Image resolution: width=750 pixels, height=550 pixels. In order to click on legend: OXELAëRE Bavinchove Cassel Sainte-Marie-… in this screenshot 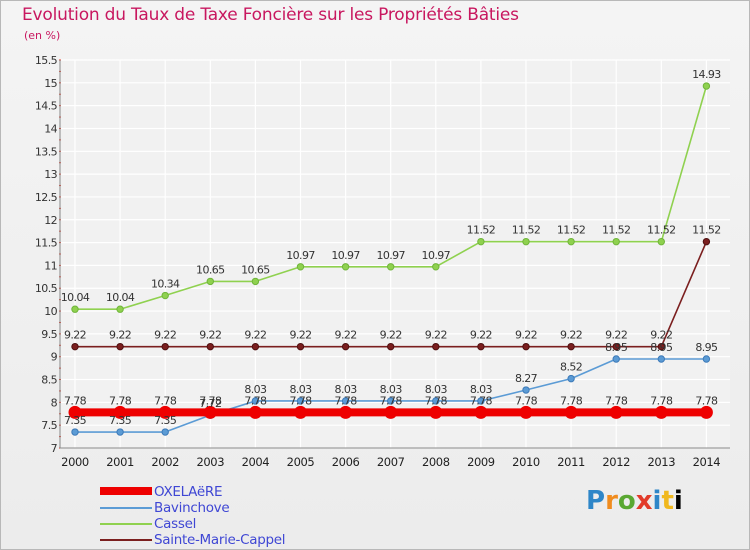, I will do `click(230, 516)`.